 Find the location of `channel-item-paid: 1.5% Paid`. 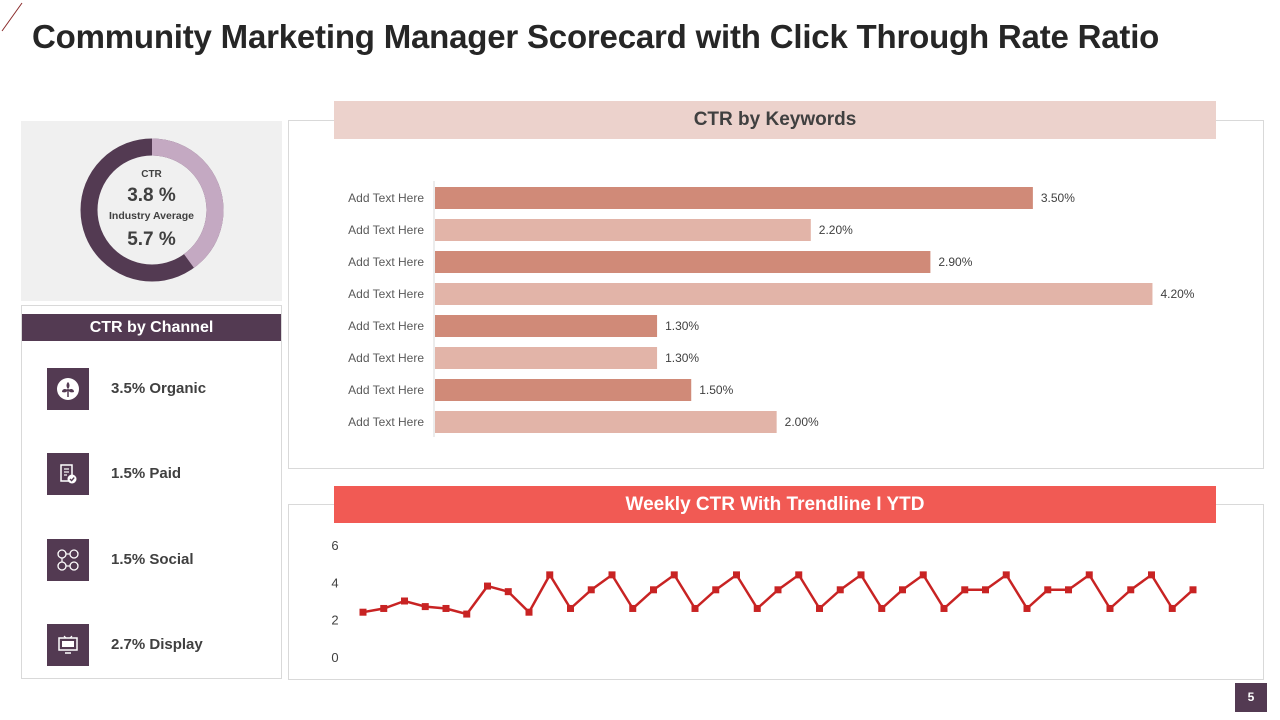

channel-item-paid: 1.5% Paid is located at coordinates (162, 474).